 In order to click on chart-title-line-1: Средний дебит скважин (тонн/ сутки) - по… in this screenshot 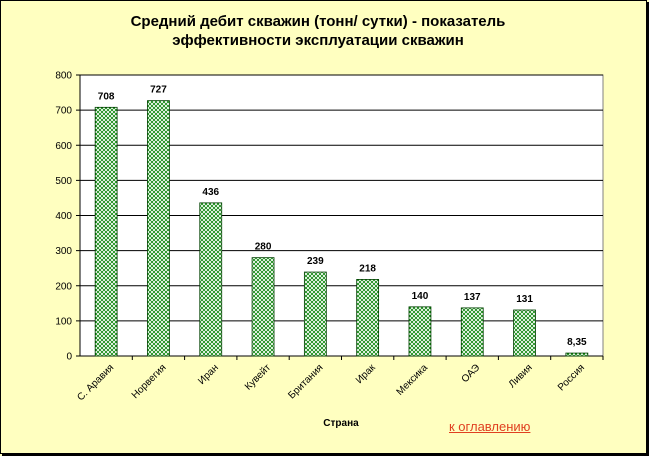, I will do `click(318, 21)`.